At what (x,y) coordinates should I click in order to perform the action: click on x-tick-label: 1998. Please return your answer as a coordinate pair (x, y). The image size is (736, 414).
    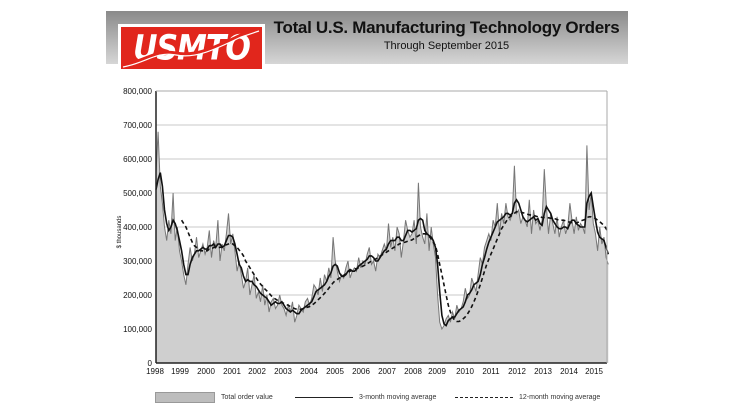
    Looking at the image, I should click on (155, 371).